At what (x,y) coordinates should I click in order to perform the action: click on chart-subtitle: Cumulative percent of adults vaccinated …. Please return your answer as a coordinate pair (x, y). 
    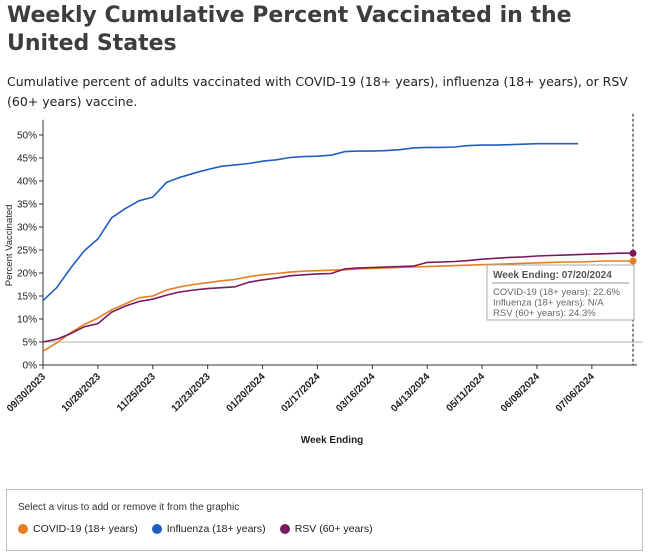
    Looking at the image, I should click on (317, 91).